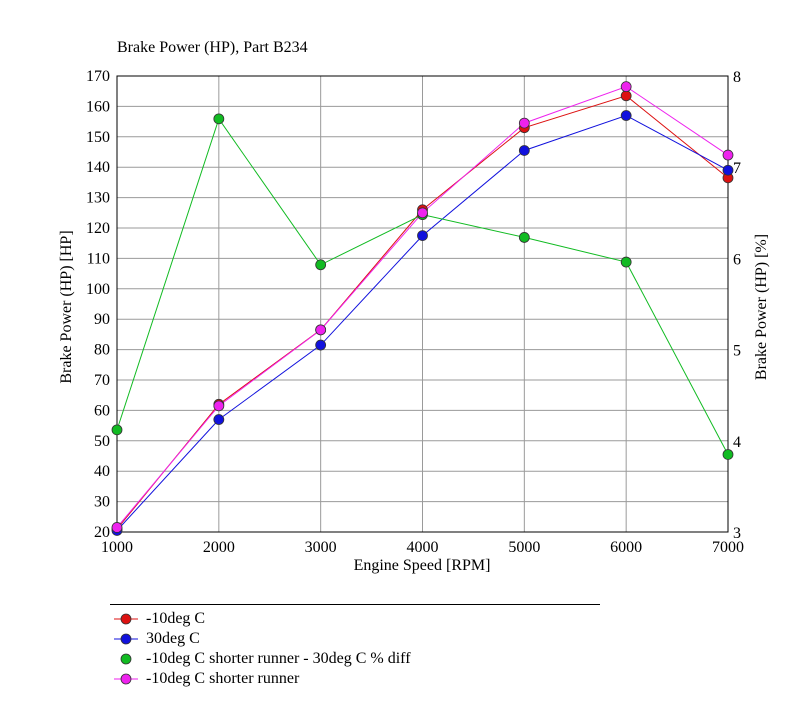  I want to click on y-tick-label: 80, so click(102, 350).